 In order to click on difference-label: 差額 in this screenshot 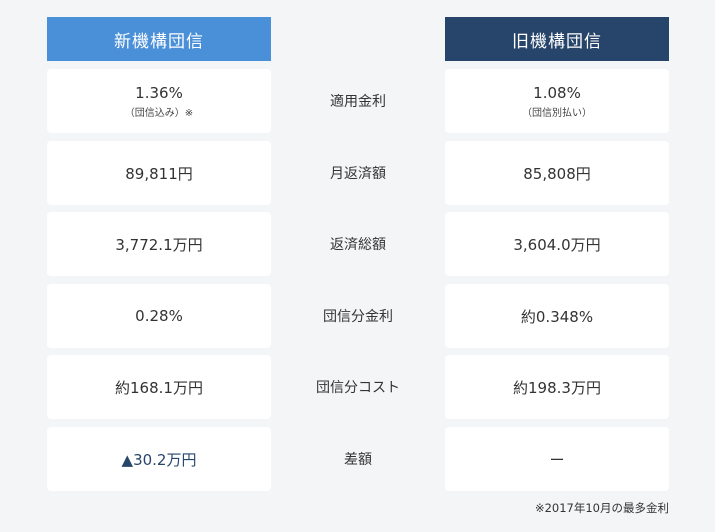, I will do `click(358, 460)`.